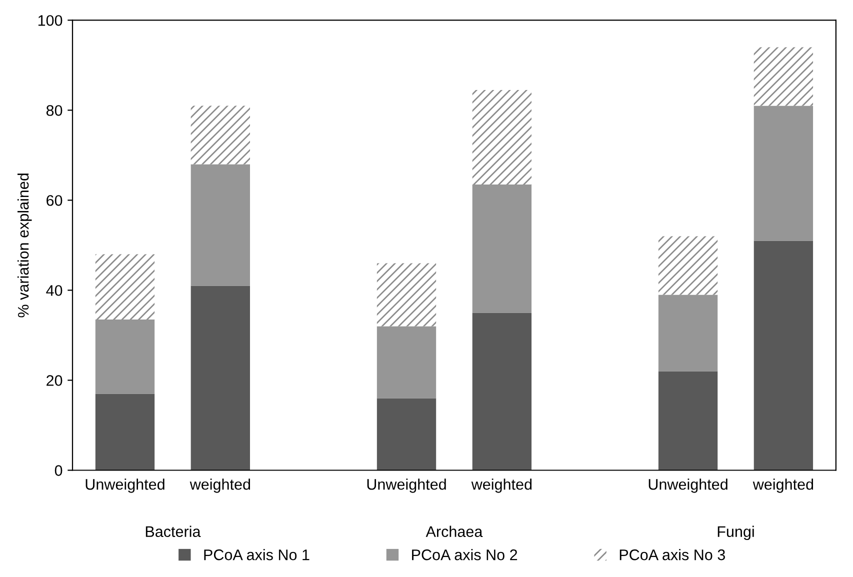 The image size is (853, 577). Describe the element at coordinates (54, 110) in the screenshot. I see `y-tick-label: 80` at that location.